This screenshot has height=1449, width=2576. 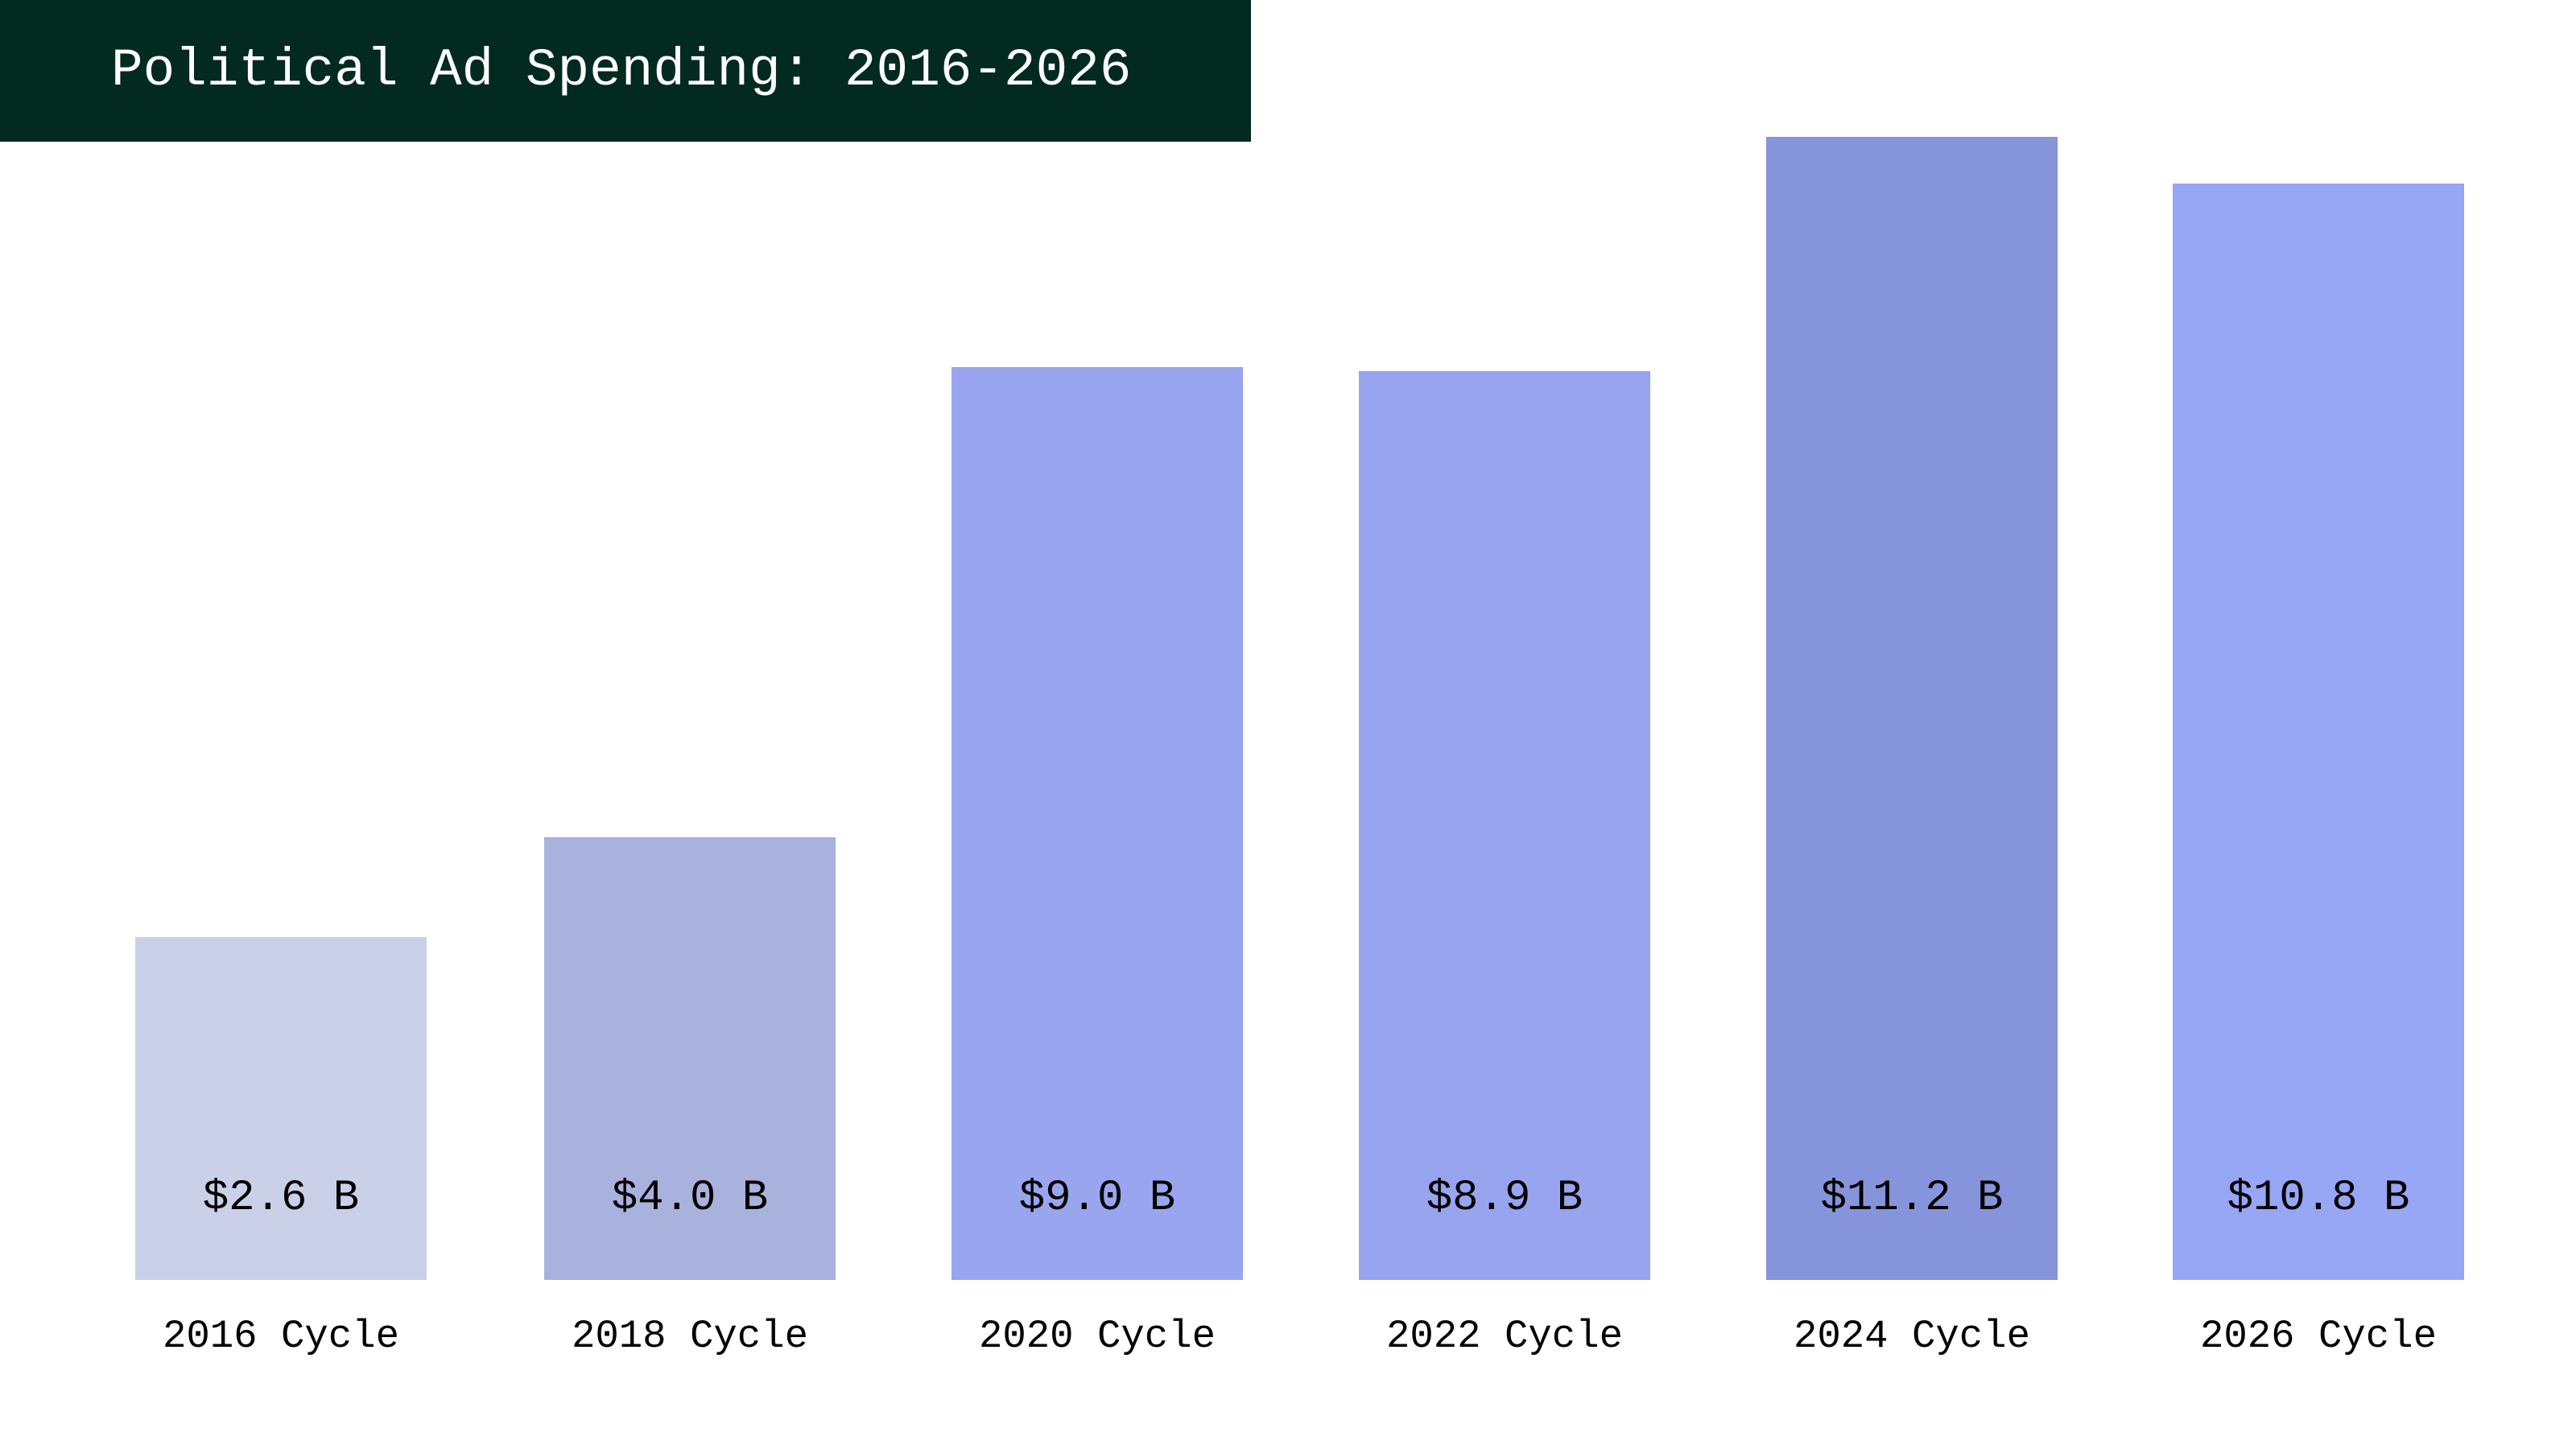 What do you see at coordinates (1504, 1198) in the screenshot?
I see `bar-value-label: $8.9 B` at bounding box center [1504, 1198].